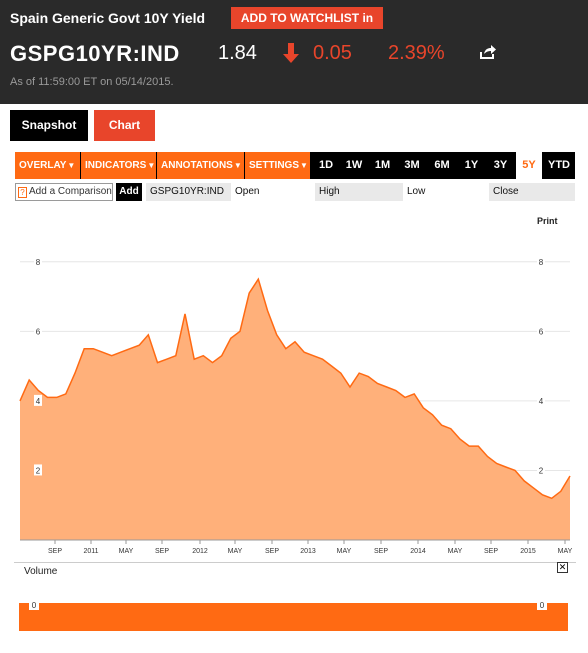 The width and height of the screenshot is (588, 653). I want to click on percent-change: 2.39%, so click(416, 53).